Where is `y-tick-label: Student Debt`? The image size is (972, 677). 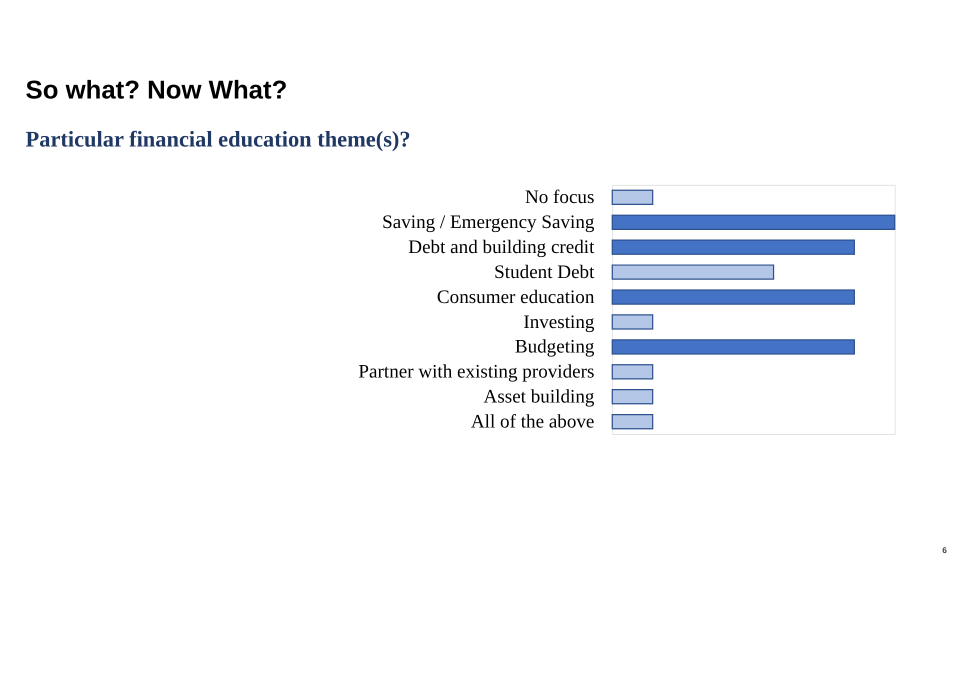
y-tick-label: Student Debt is located at coordinates (545, 272).